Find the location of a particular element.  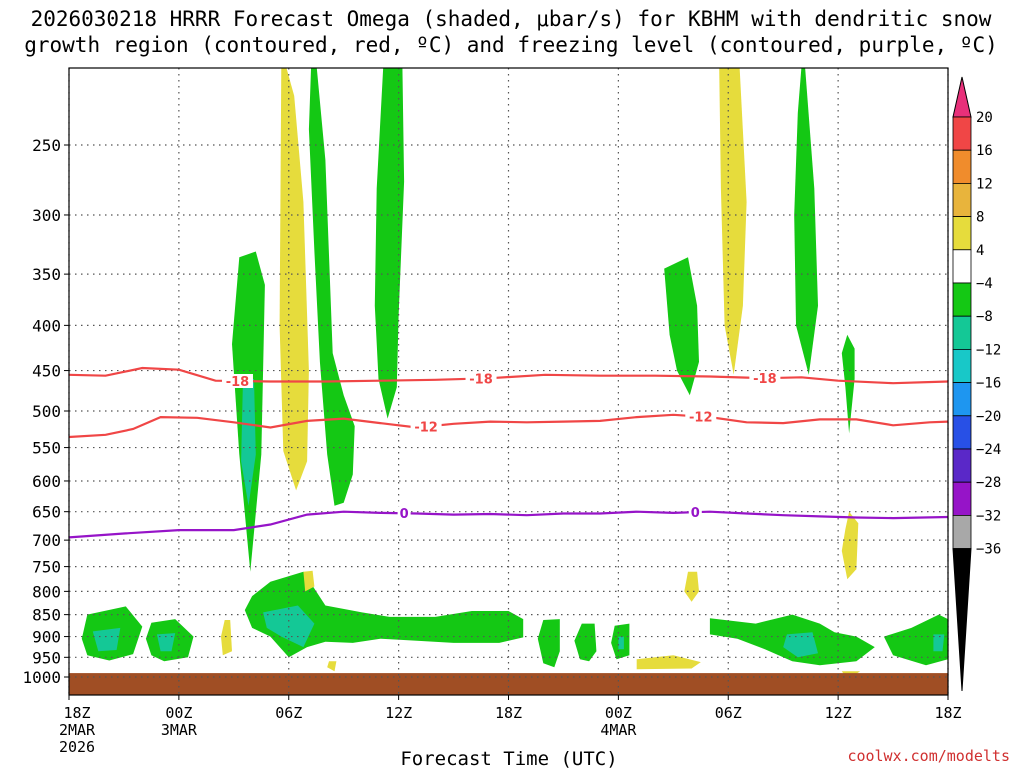

ground-surface is located at coordinates (508, 684).